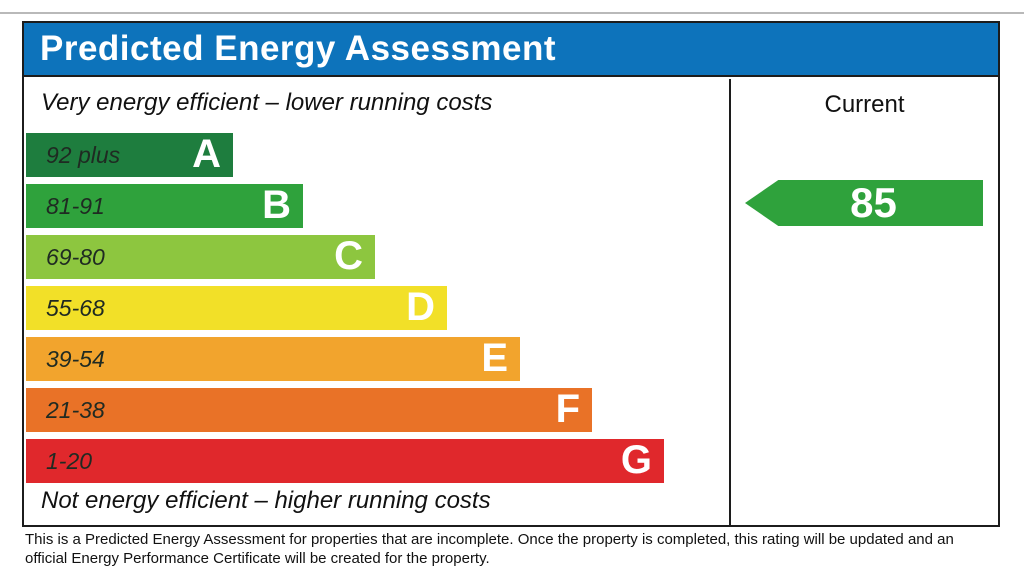 This screenshot has width=1024, height=576. Describe the element at coordinates (273, 359) in the screenshot. I see `rating-band: 39-54 E` at that location.